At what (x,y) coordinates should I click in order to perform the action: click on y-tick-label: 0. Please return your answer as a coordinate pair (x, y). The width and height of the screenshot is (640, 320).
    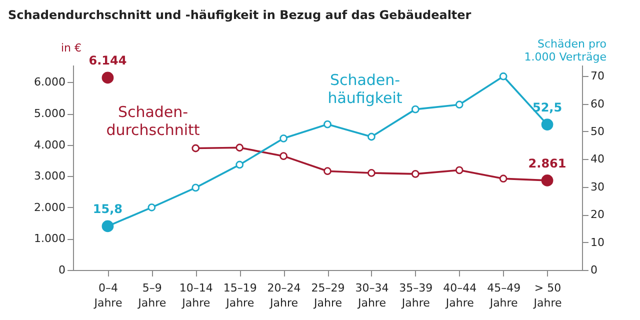
    Looking at the image, I should click on (62, 270).